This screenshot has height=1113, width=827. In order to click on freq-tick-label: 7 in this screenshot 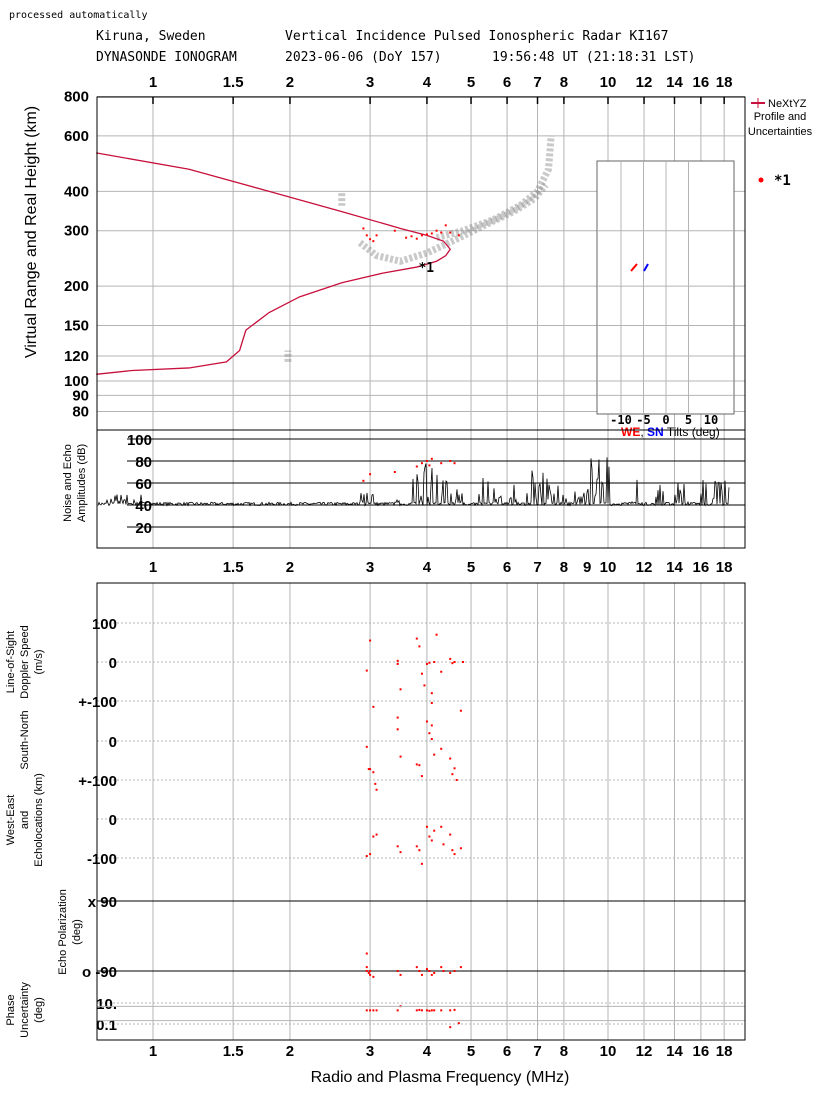, I will do `click(537, 82)`.